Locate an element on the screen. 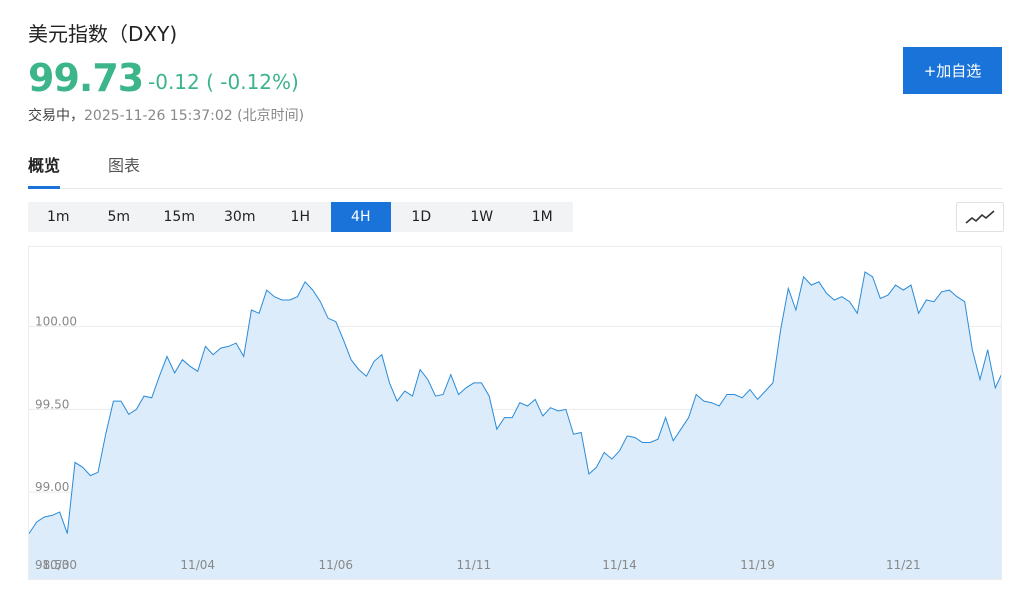 The height and width of the screenshot is (594, 1024). time-range-selector: 1m 5m 15m 30m 1H 4H 1D 1W 1M is located at coordinates (300, 217).